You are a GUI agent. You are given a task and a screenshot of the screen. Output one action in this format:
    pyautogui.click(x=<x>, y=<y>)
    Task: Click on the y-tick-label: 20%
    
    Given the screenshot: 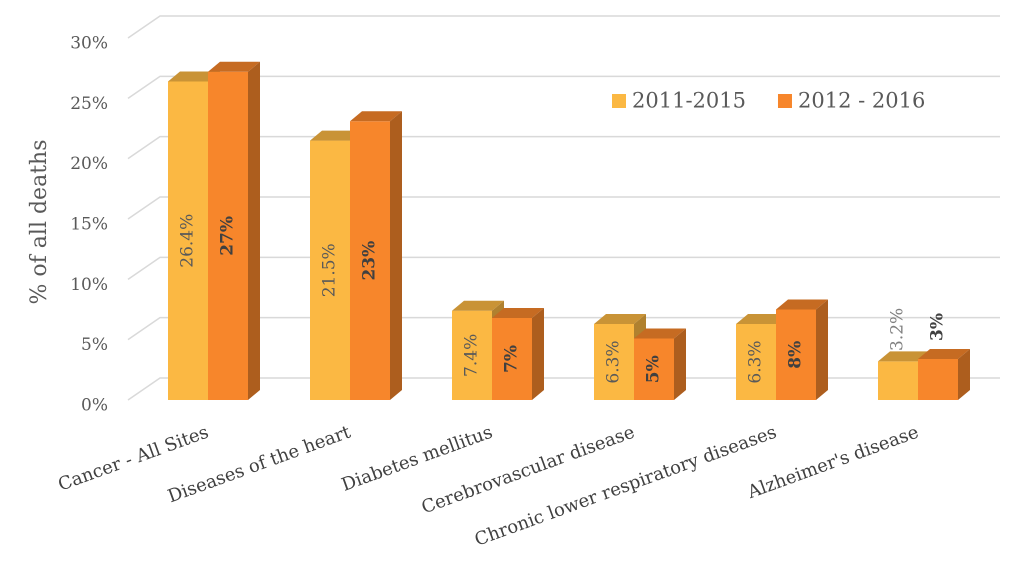 What is the action you would take?
    pyautogui.click(x=89, y=164)
    